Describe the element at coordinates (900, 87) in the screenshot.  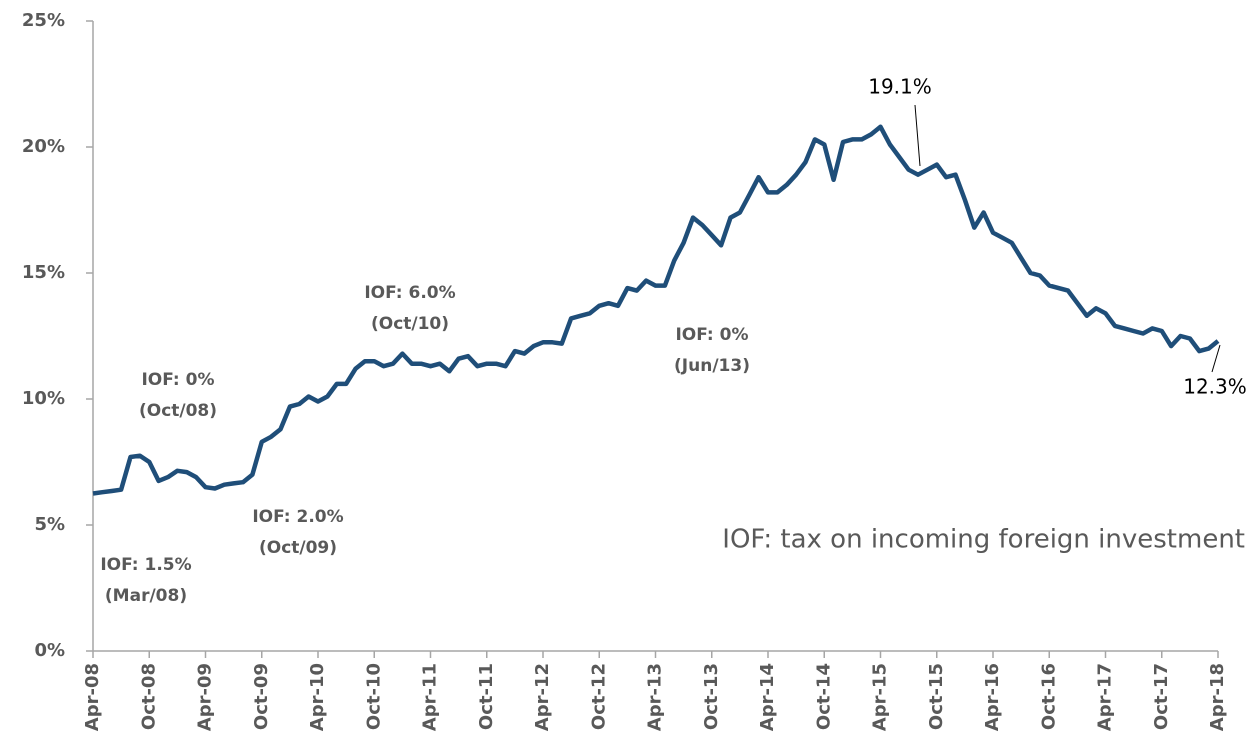
I see `point-label: 19.1%` at that location.